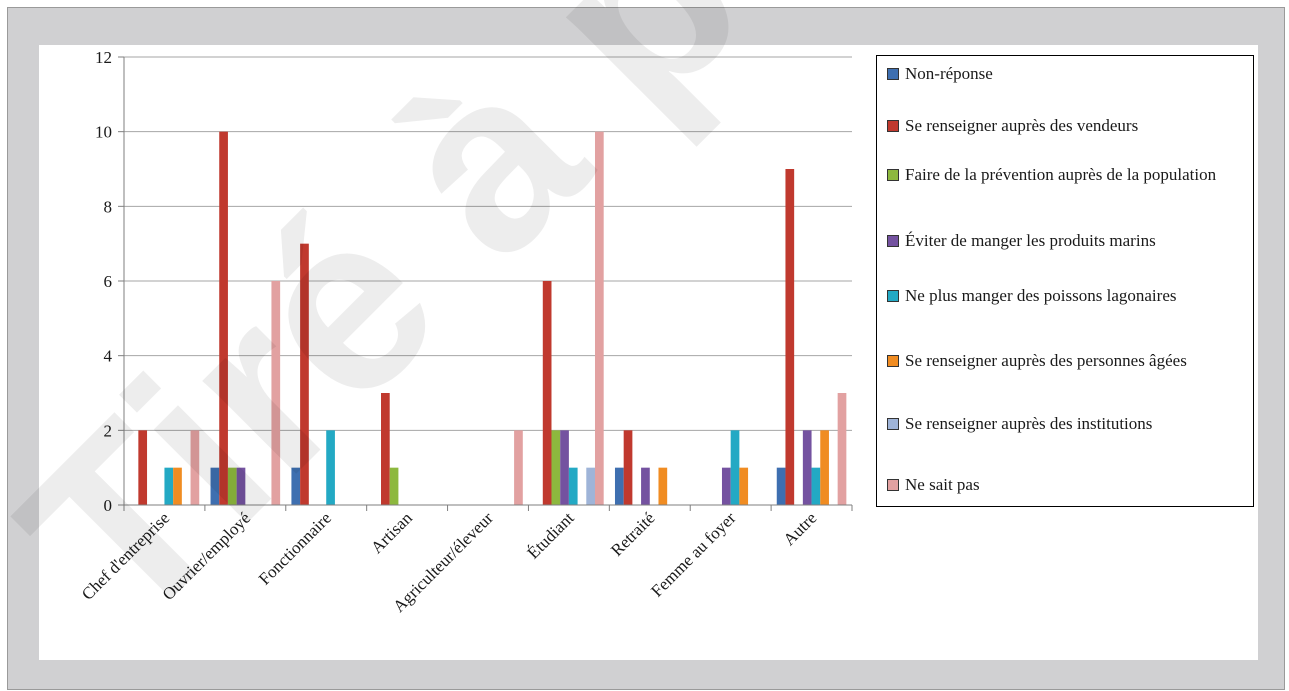 The height and width of the screenshot is (691, 1289). Describe the element at coordinates (207, 556) in the screenshot. I see `x-tick-label: Ouvrier/employé` at that location.